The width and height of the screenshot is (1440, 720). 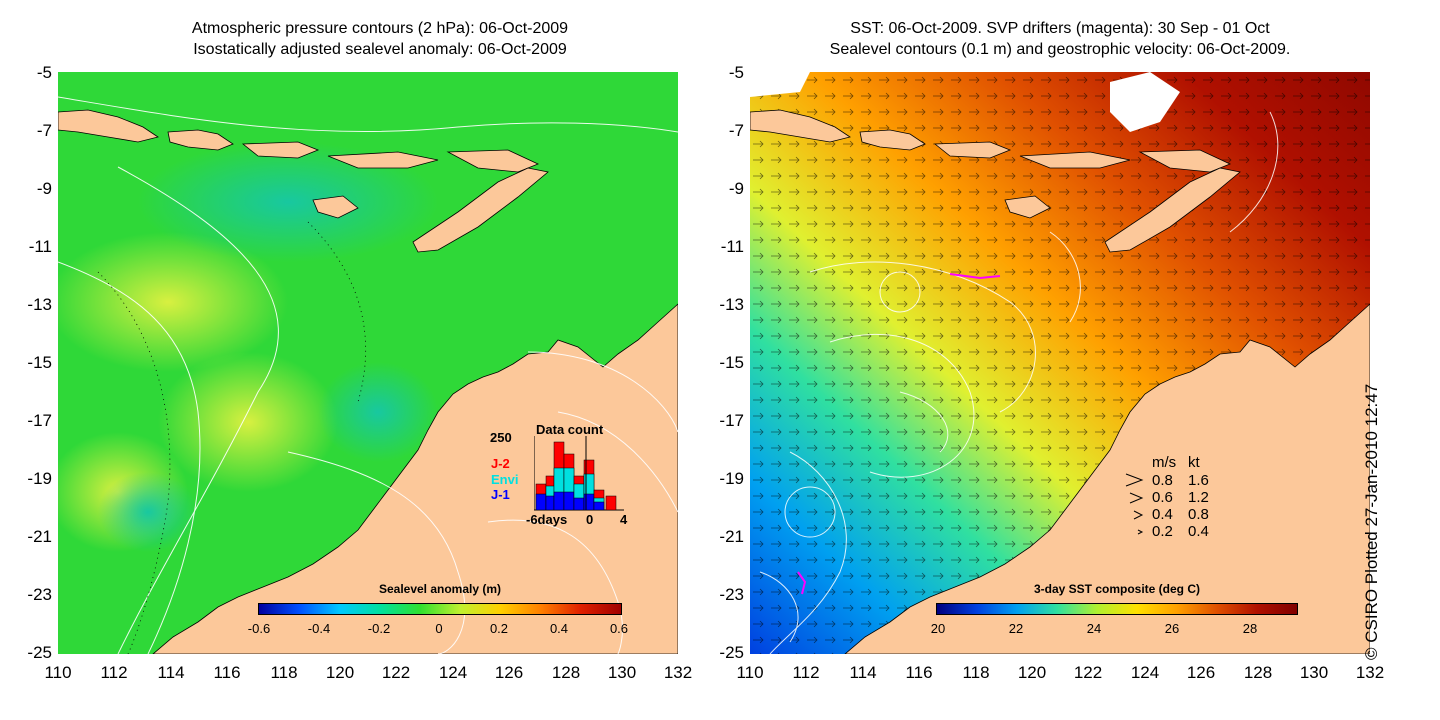 What do you see at coordinates (622, 672) in the screenshot?
I see `x-tick-label: 130` at bounding box center [622, 672].